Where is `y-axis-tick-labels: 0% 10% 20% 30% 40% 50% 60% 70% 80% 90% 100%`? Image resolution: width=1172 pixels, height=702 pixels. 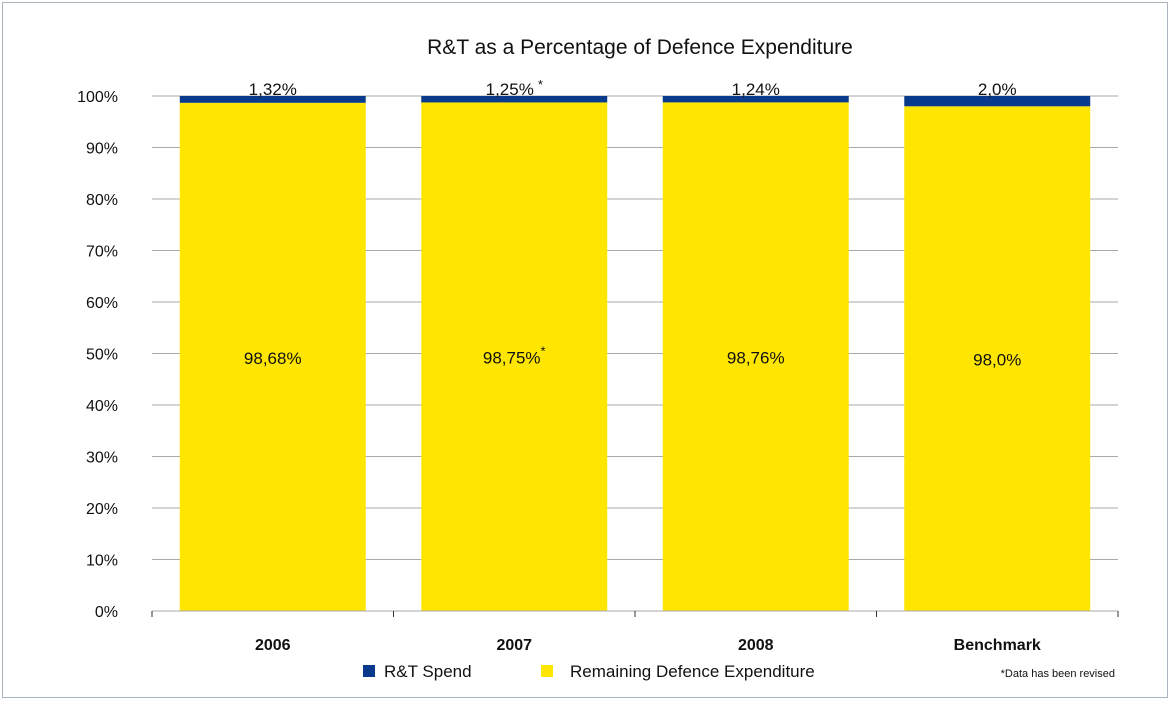 y-axis-tick-labels: 0% 10% 20% 30% 40% 50% 60% 70% 80% 90% 100% is located at coordinates (97, 355).